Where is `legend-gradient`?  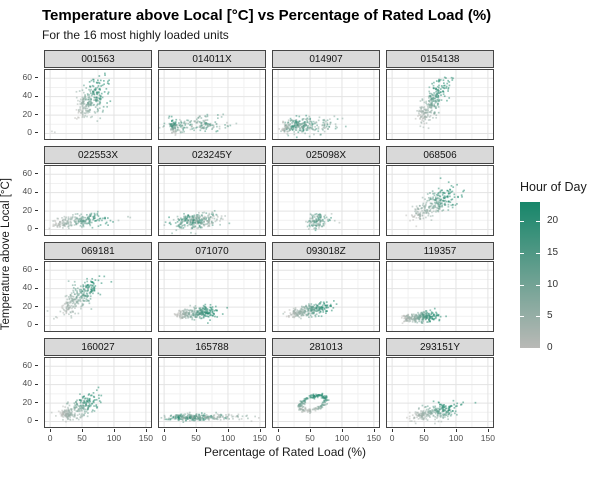
legend-gradient is located at coordinates (530, 275).